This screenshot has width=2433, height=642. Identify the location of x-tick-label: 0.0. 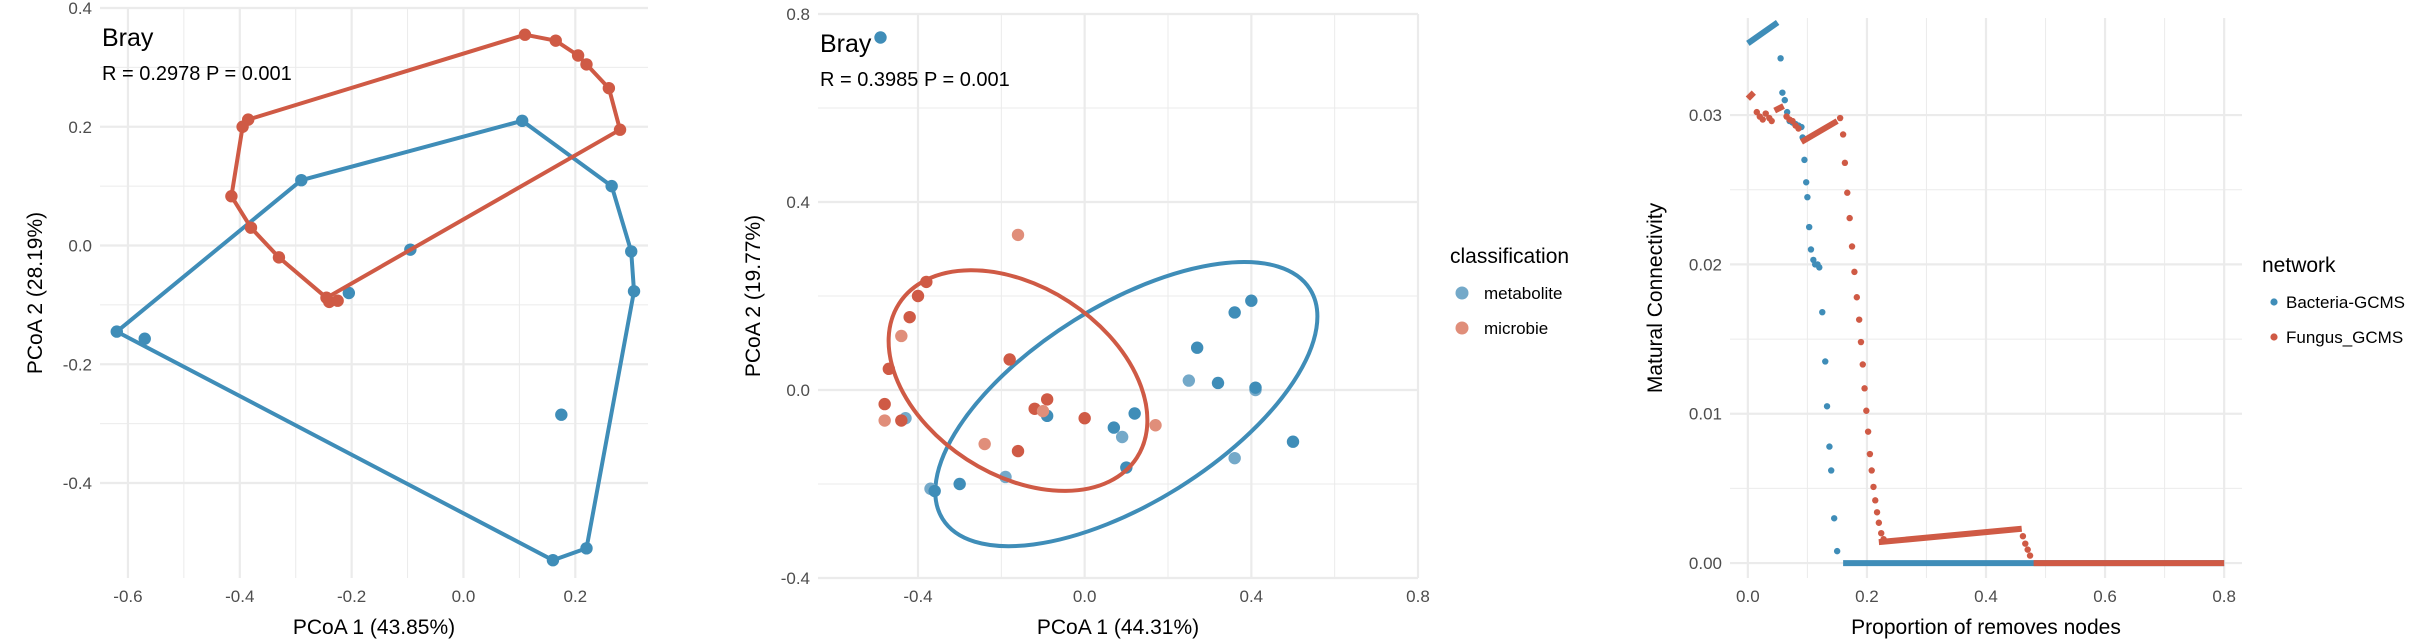
(1748, 596).